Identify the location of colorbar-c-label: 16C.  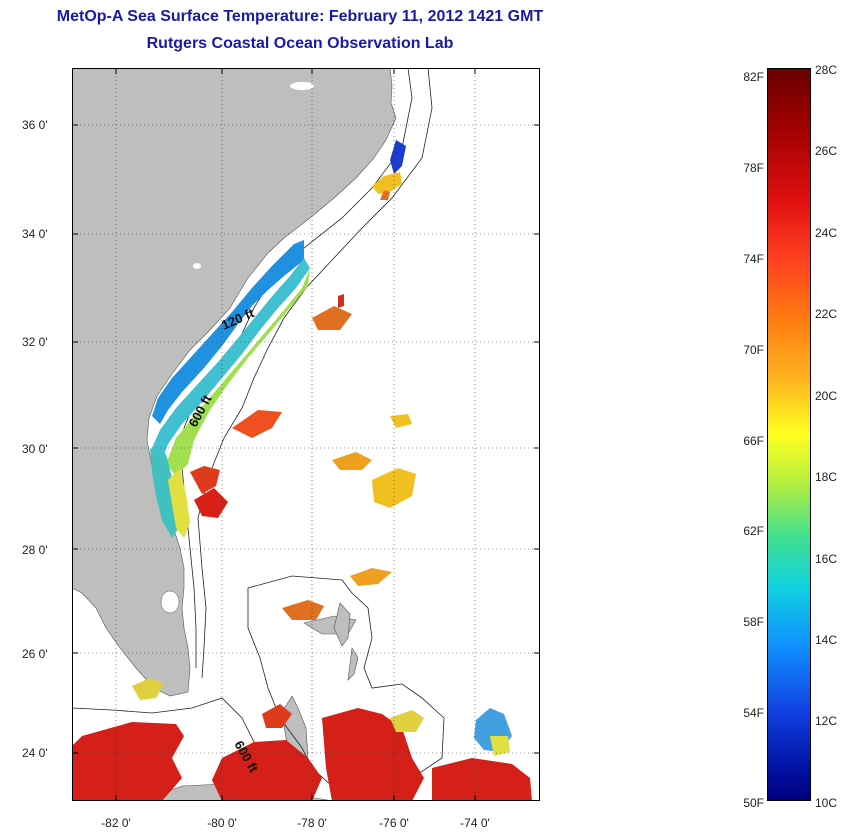
(826, 559).